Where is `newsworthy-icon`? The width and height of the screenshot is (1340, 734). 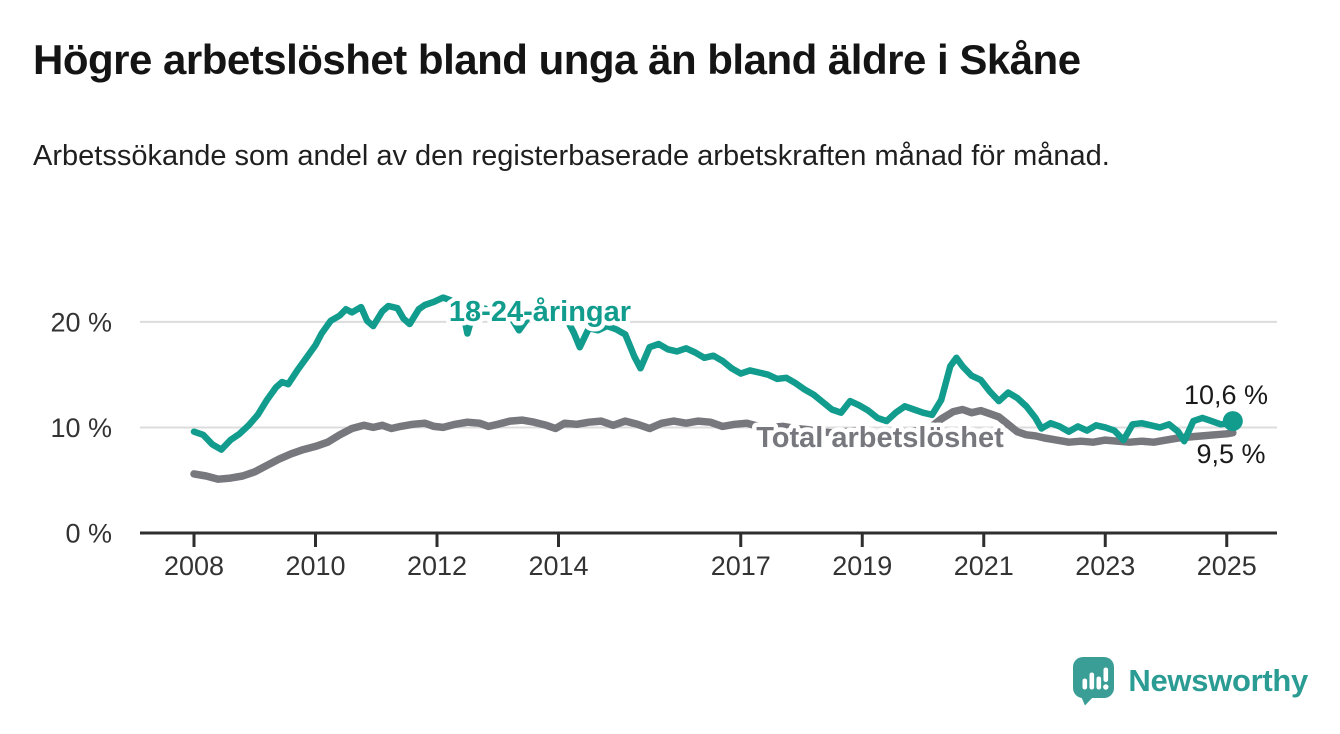
newsworthy-icon is located at coordinates (1094, 681).